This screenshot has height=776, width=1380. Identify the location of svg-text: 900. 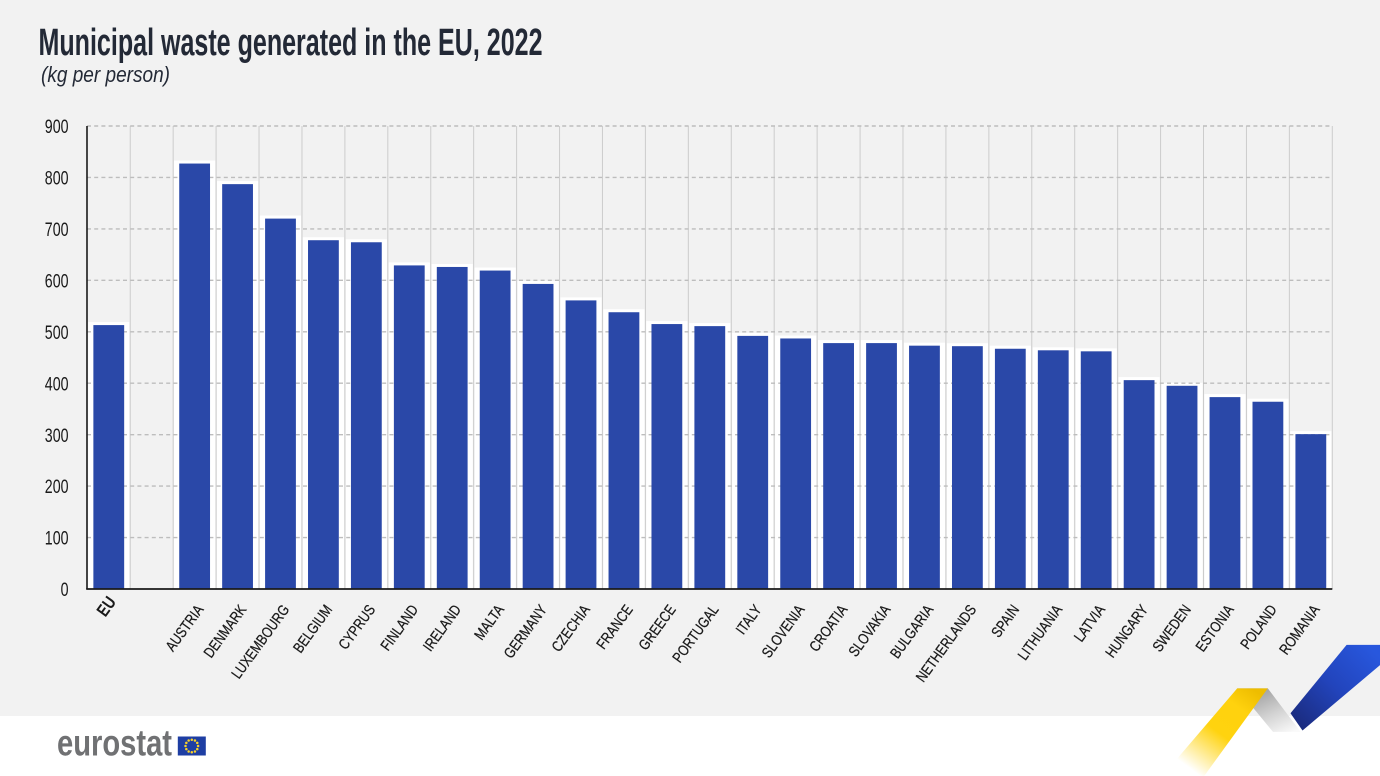
(57, 127).